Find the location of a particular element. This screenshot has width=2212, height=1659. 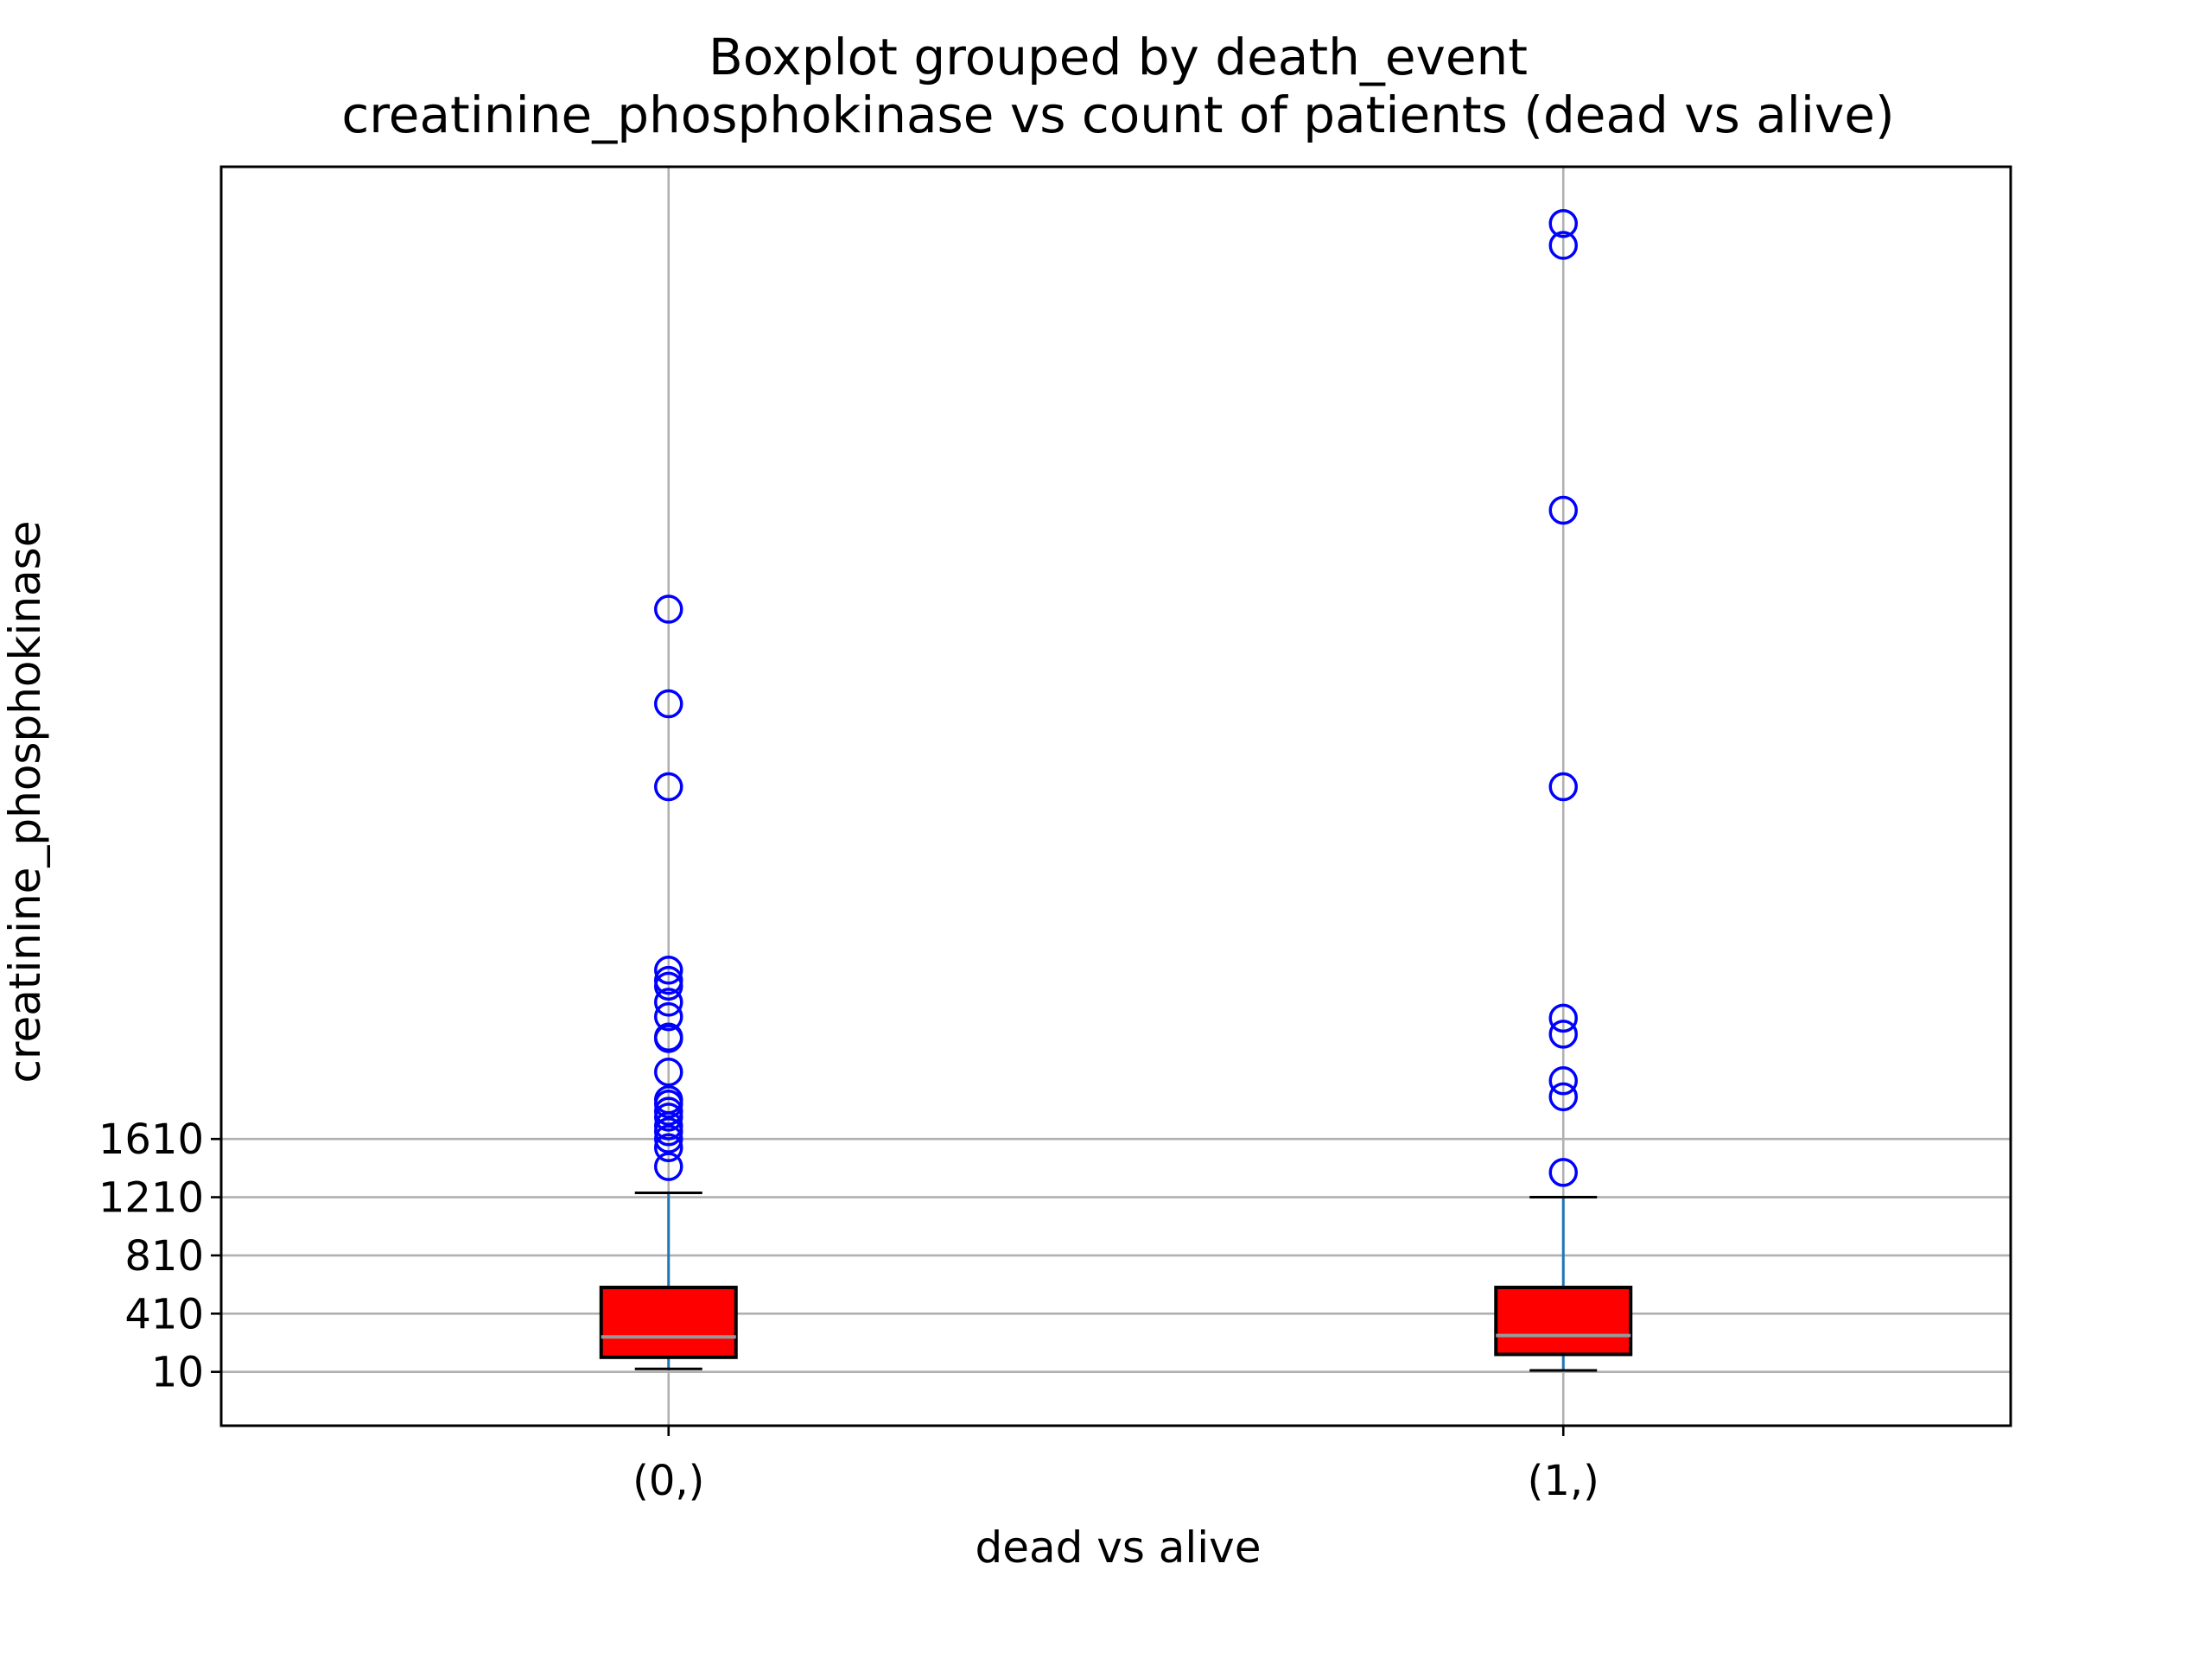

y-tick-label: 1210 is located at coordinates (151, 1198).